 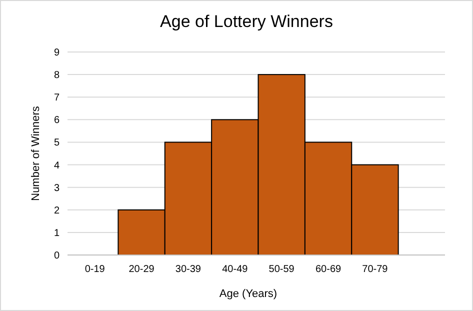 I want to click on y-tick-label: 7, so click(x=57, y=98).